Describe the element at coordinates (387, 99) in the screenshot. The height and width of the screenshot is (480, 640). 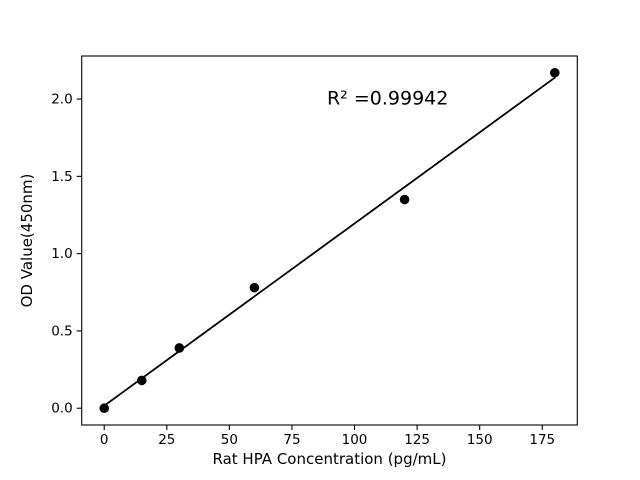
I see `r-squared-annotation: R² =0.99942` at that location.